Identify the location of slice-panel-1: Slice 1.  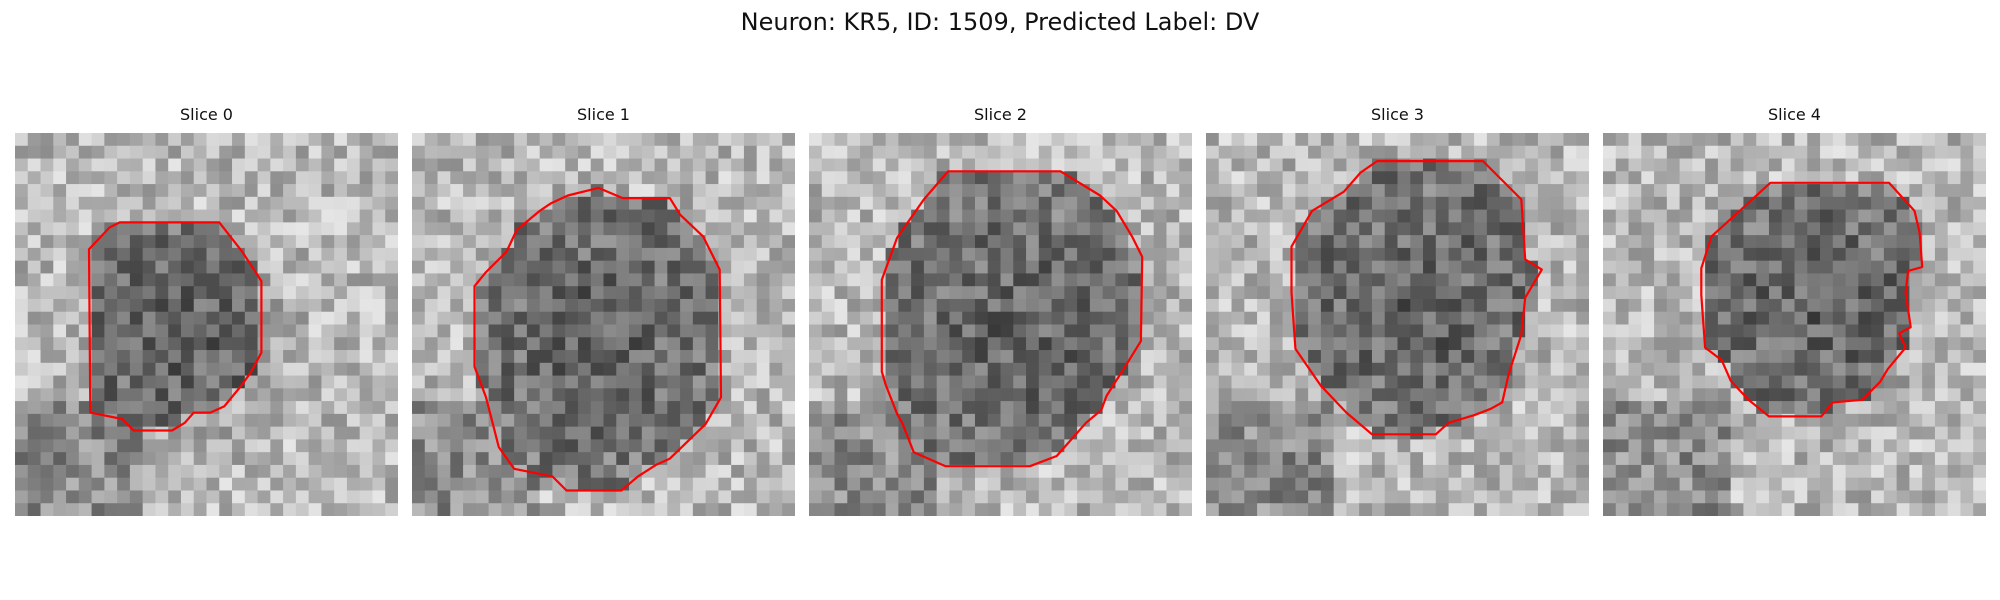
(603, 313).